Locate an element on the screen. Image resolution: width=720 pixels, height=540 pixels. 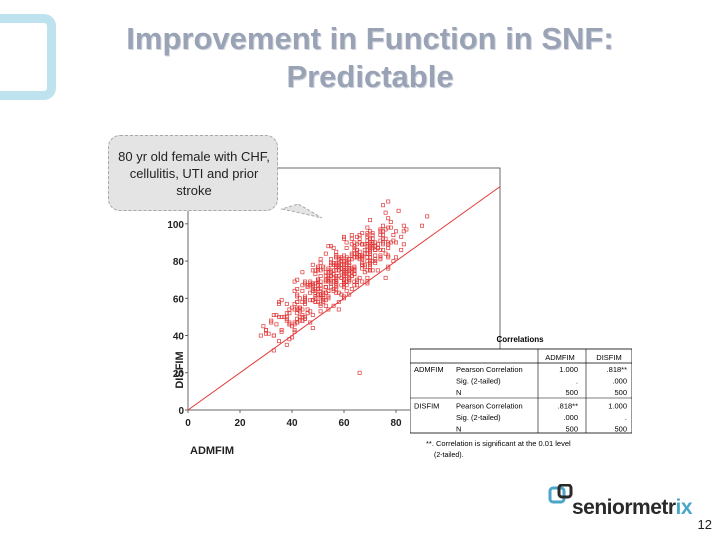
table-cell-disfim: . is located at coordinates (626, 417).